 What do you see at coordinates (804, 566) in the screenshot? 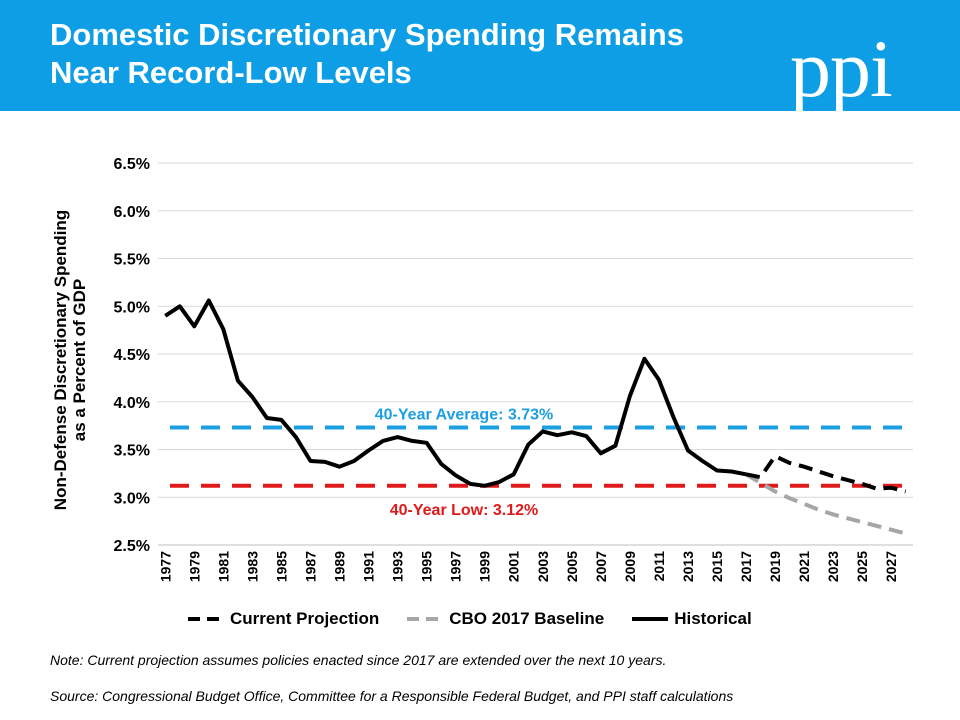
I see `x-tick-label: 2021` at bounding box center [804, 566].